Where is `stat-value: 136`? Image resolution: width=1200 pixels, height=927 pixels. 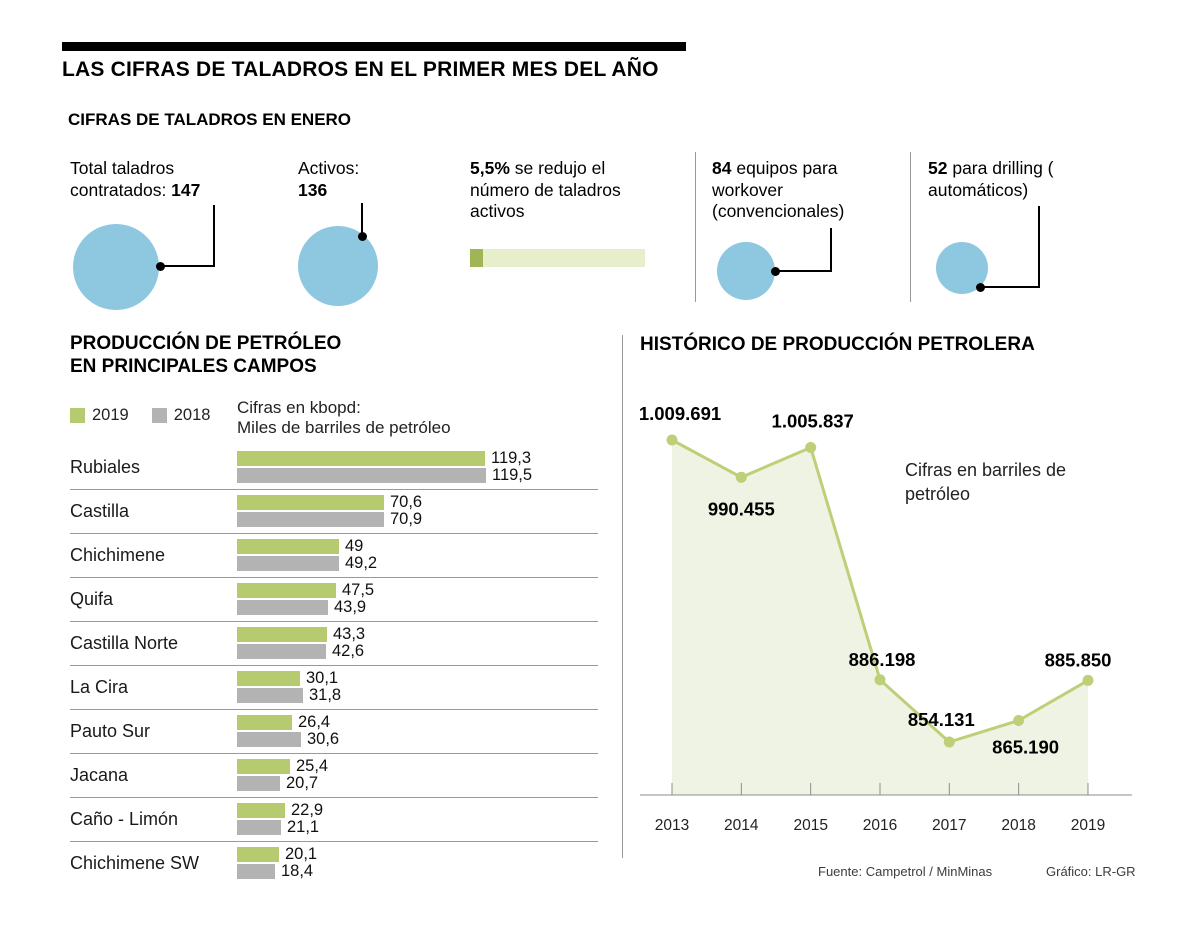 stat-value: 136 is located at coordinates (313, 189).